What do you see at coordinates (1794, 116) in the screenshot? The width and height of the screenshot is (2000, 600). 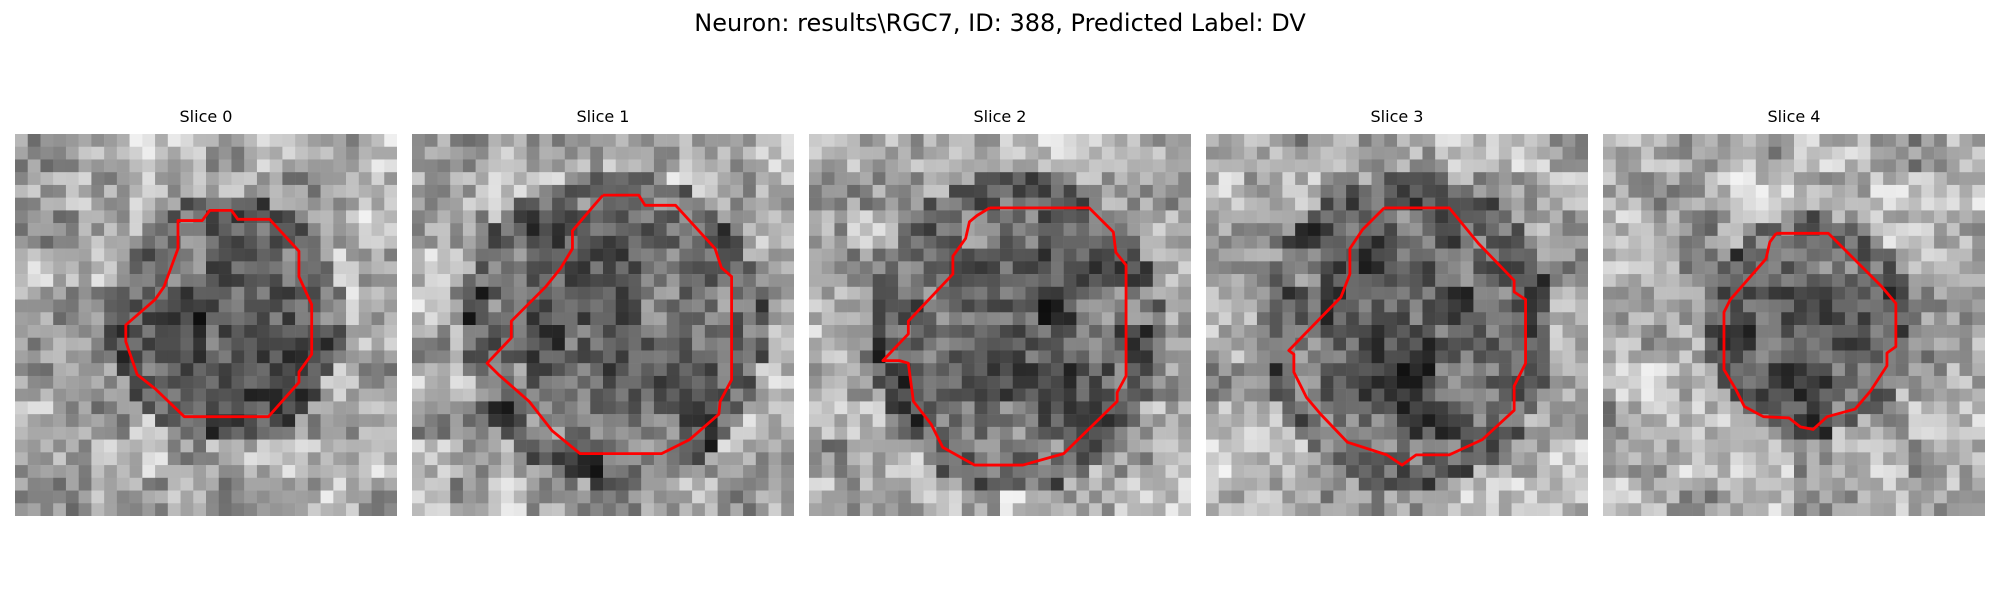 I see `slice-title-4: Slice 4` at bounding box center [1794, 116].